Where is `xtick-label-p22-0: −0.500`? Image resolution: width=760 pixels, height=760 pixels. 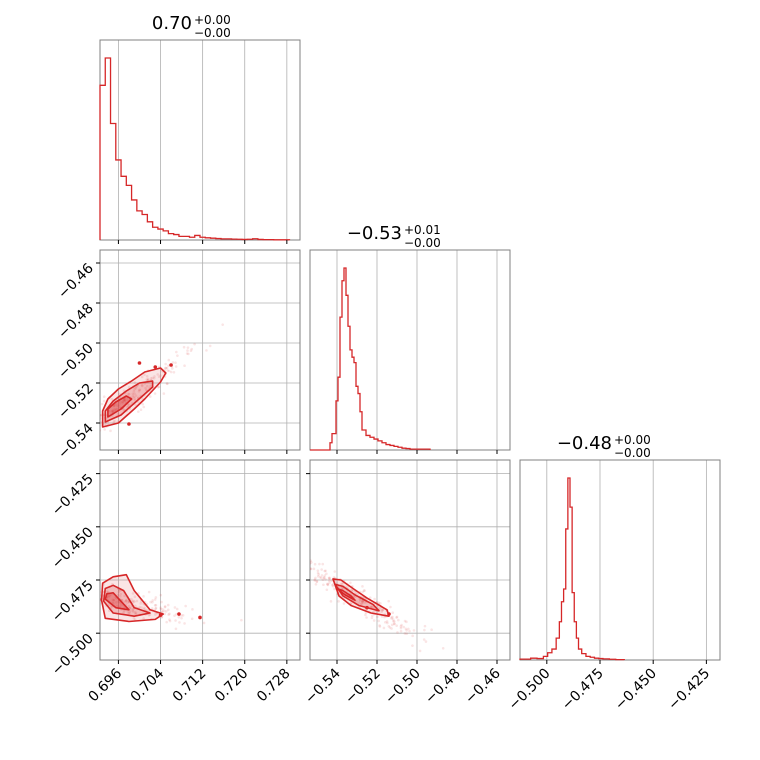 xtick-label-p22-0: −0.500 is located at coordinates (530, 690).